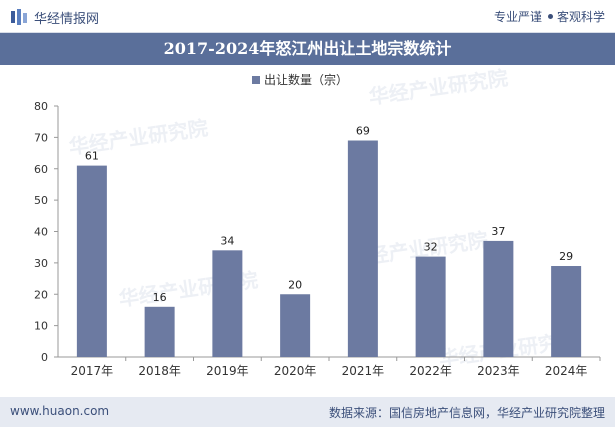  I want to click on y-tick-label: 80, so click(41, 106).